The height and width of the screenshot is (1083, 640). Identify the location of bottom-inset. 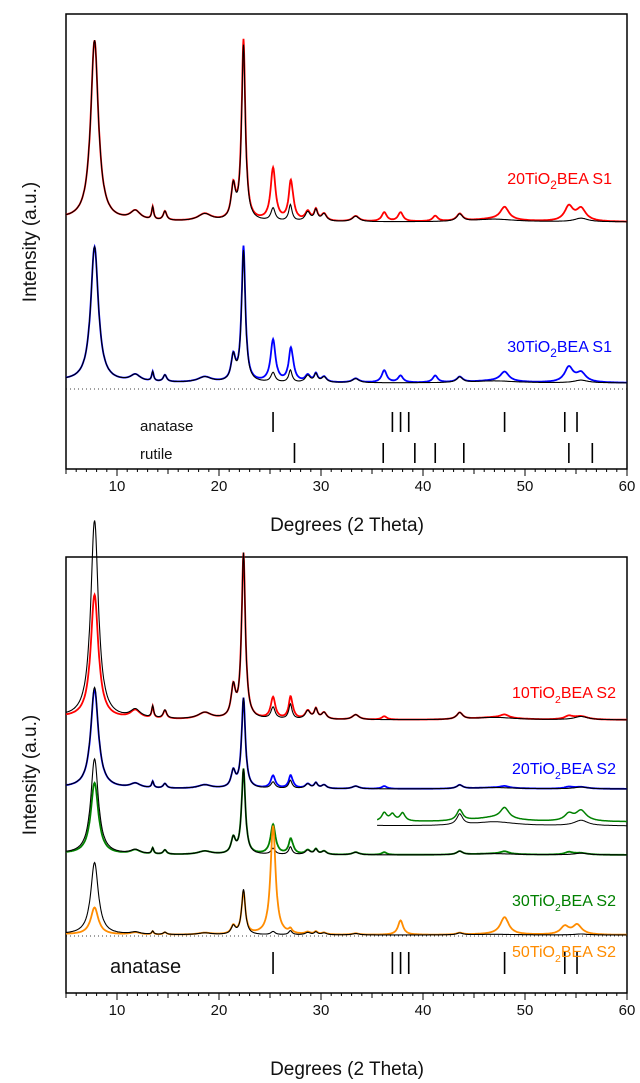
(501, 816).